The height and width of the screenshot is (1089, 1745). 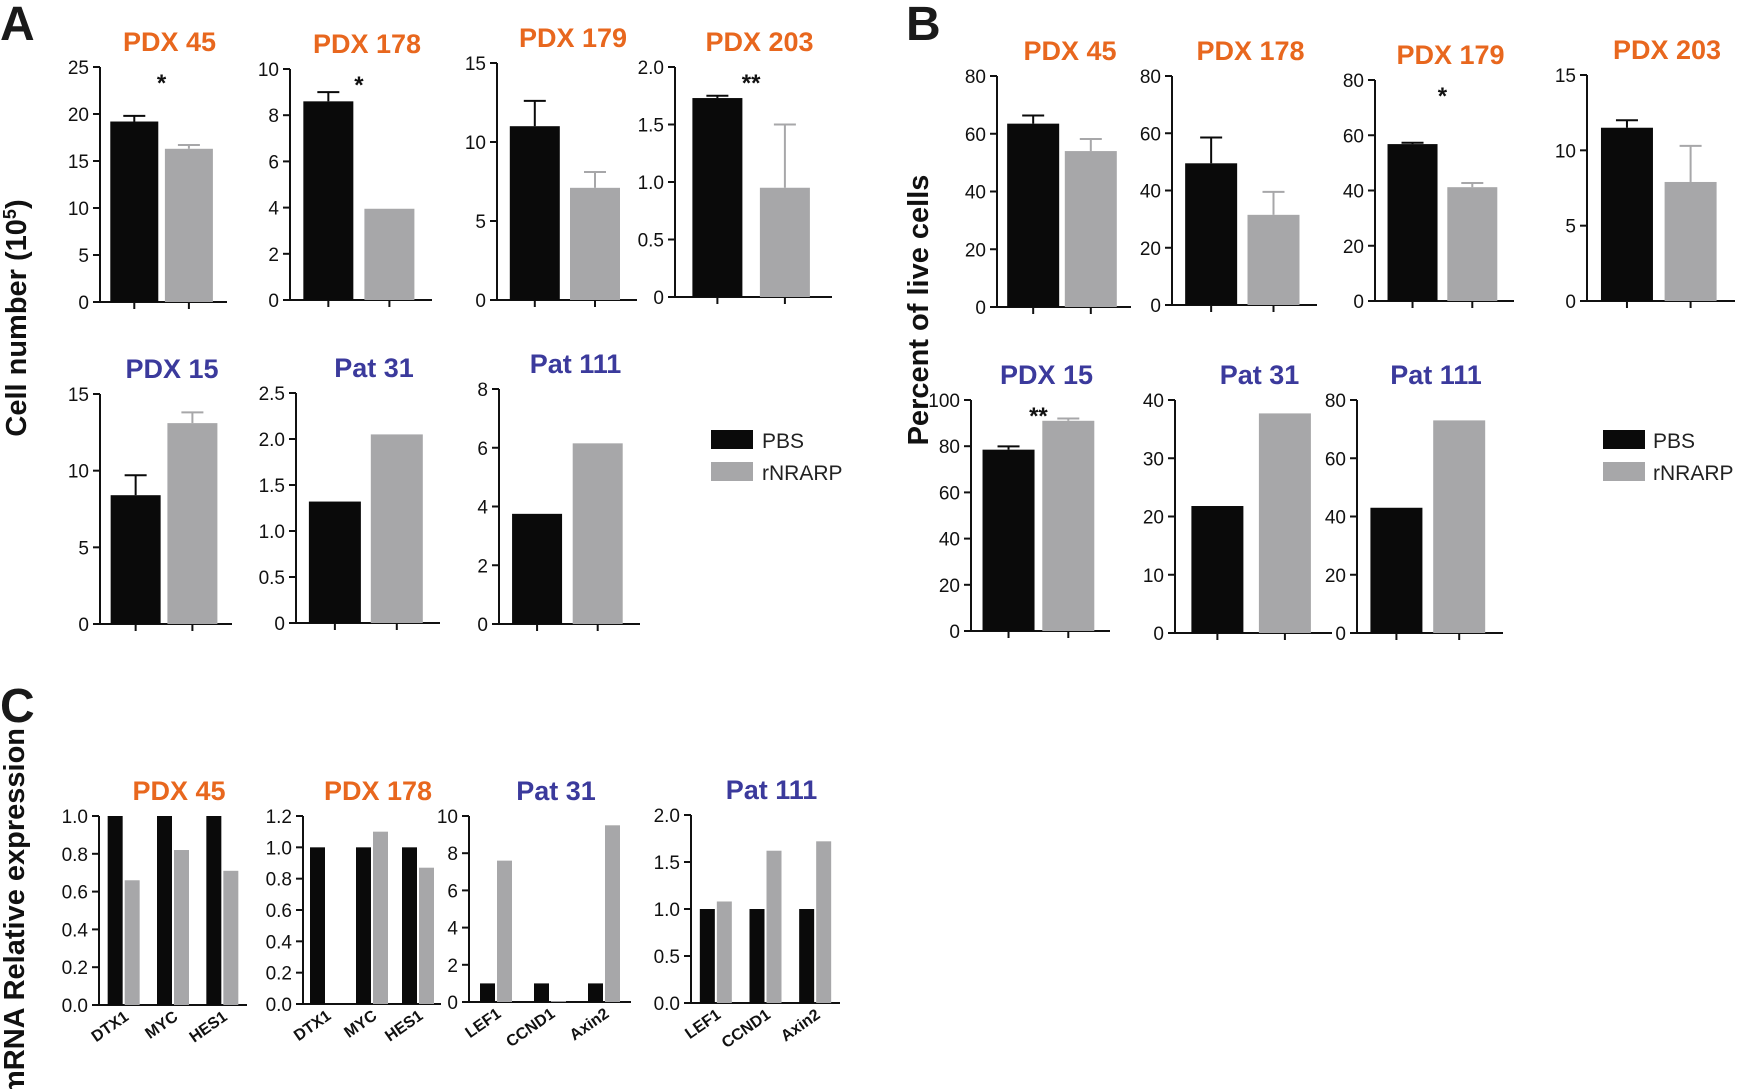 What do you see at coordinates (551, 167) in the screenshot?
I see `chart-a3: PDX 179 0 5 10 15` at bounding box center [551, 167].